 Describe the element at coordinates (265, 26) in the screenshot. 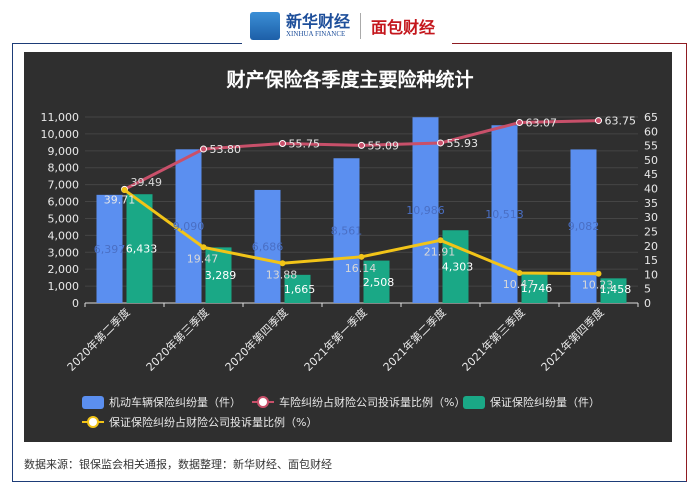

I see `xinhua-logo-icon` at that location.